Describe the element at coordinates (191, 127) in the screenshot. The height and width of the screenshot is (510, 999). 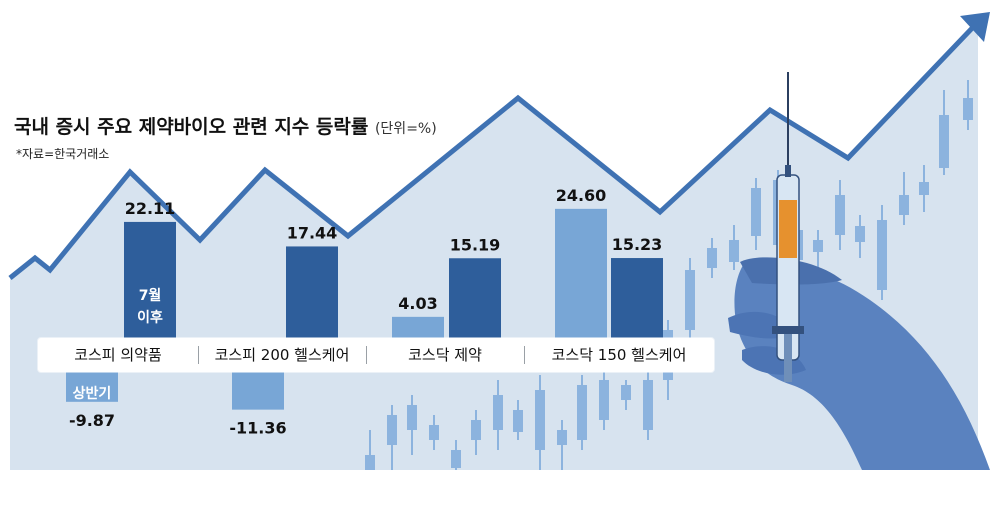
I see `chart-title-text: 국내 증시 주요 제약바이오 관련 지수 등락률` at that location.